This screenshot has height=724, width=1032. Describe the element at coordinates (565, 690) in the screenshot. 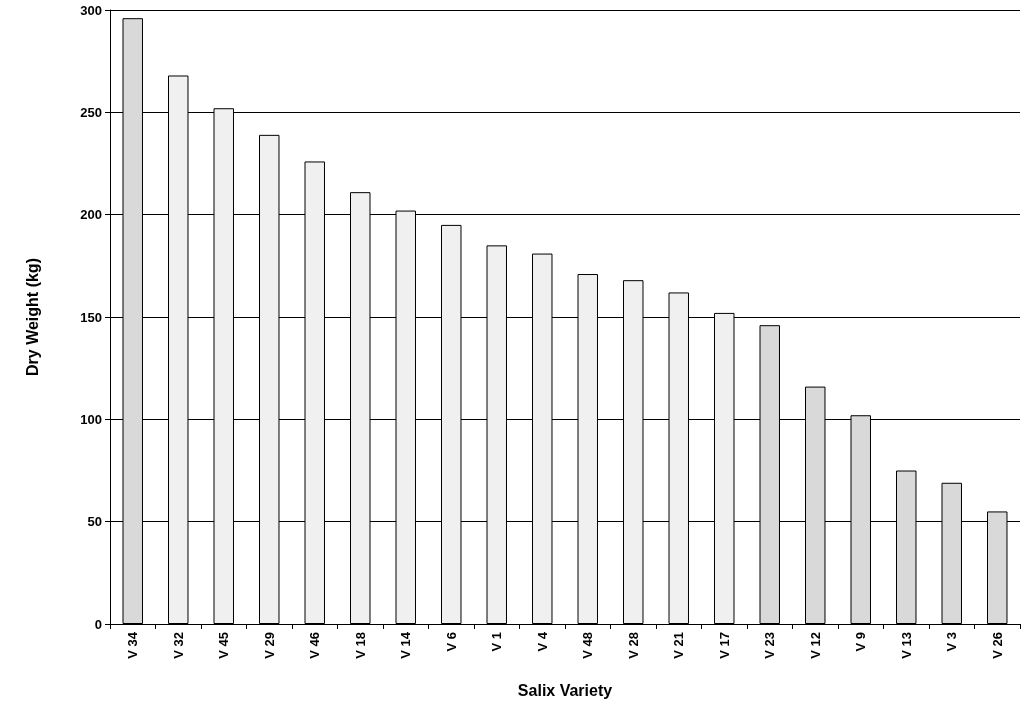

I see `x-axis-title: Salix Variety` at that location.